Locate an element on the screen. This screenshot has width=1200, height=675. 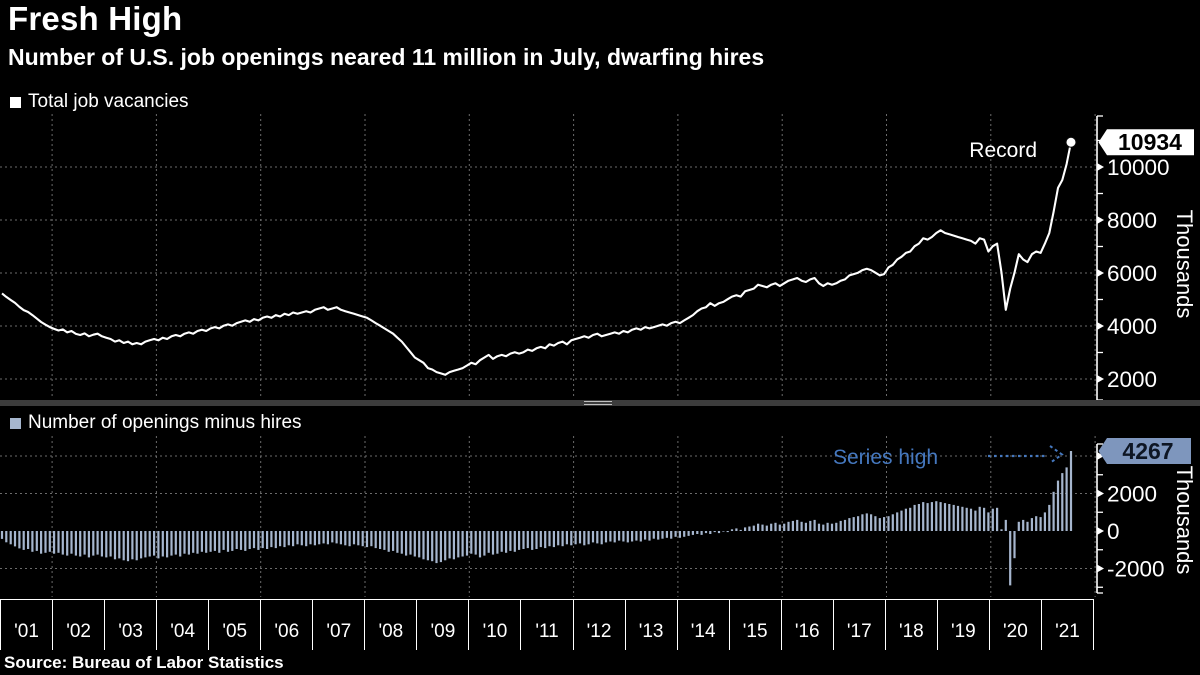
panel-resize-divider is located at coordinates (600, 403).